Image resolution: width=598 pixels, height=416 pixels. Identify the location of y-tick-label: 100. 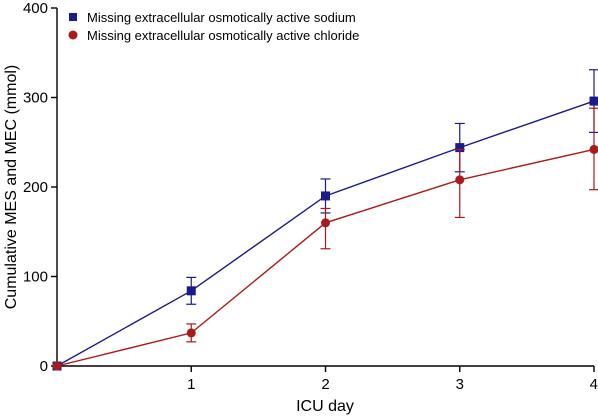
(35, 277).